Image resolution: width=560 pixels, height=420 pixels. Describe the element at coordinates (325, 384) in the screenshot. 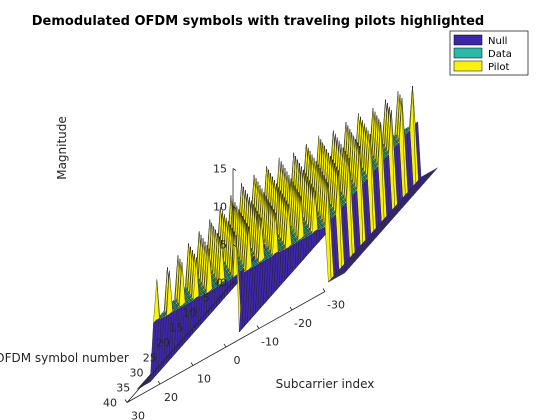

I see `x-axis-label: Subcarrier index` at that location.